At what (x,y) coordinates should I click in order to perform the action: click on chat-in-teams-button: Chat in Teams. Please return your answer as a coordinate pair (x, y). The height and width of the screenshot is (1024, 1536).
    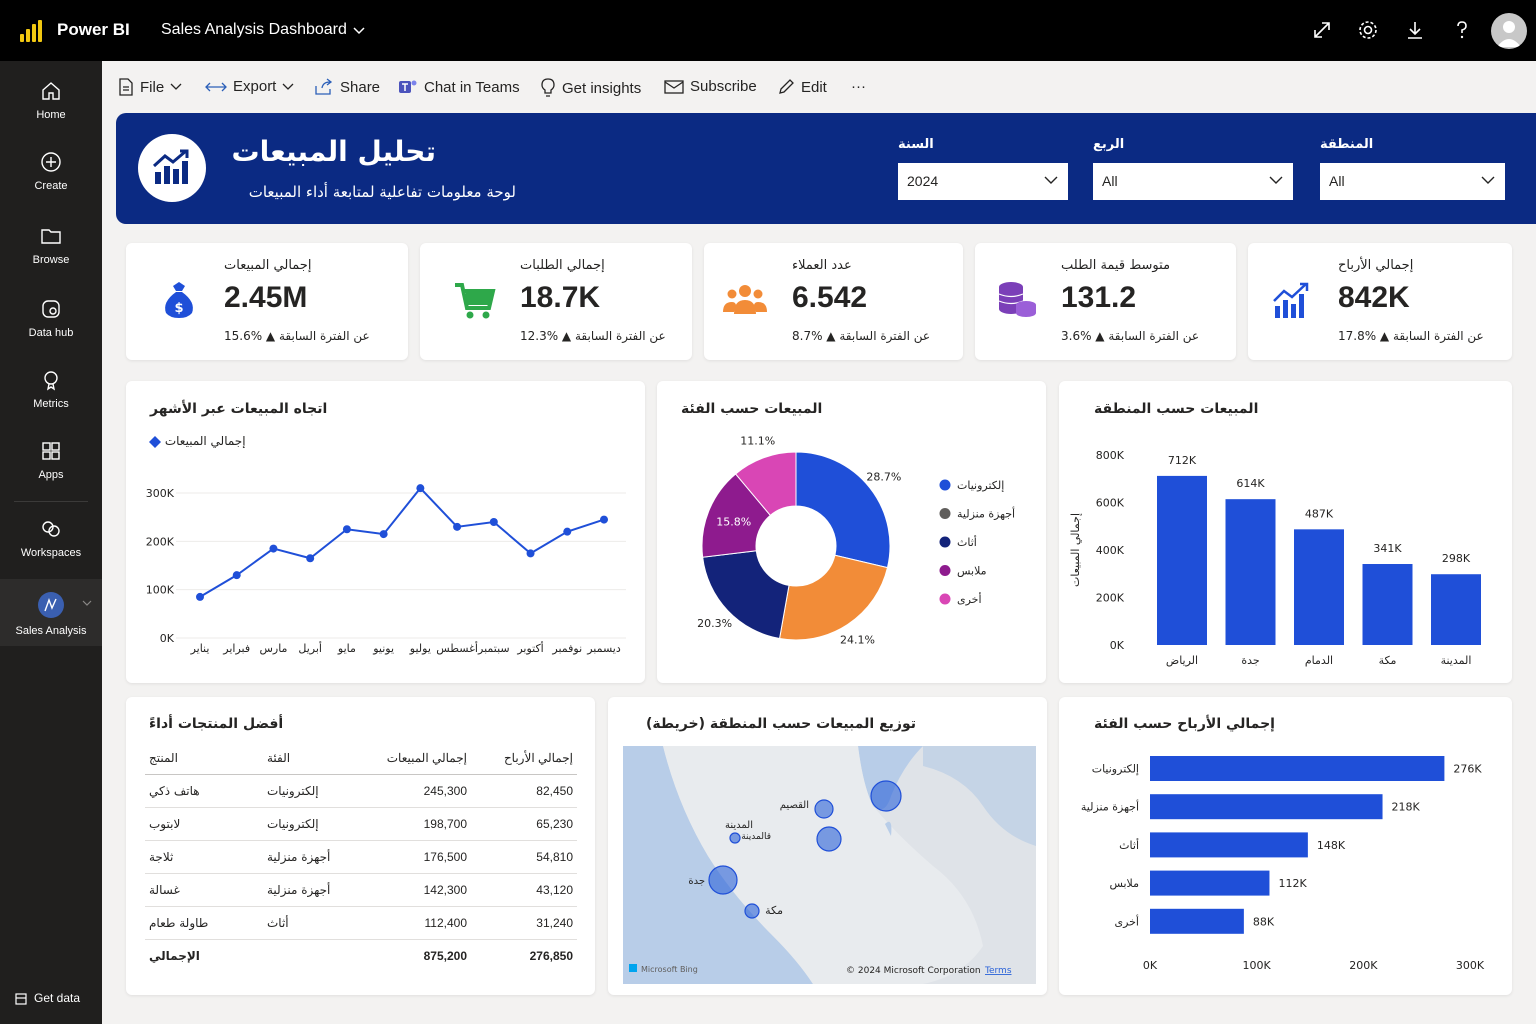
    Looking at the image, I should click on (459, 87).